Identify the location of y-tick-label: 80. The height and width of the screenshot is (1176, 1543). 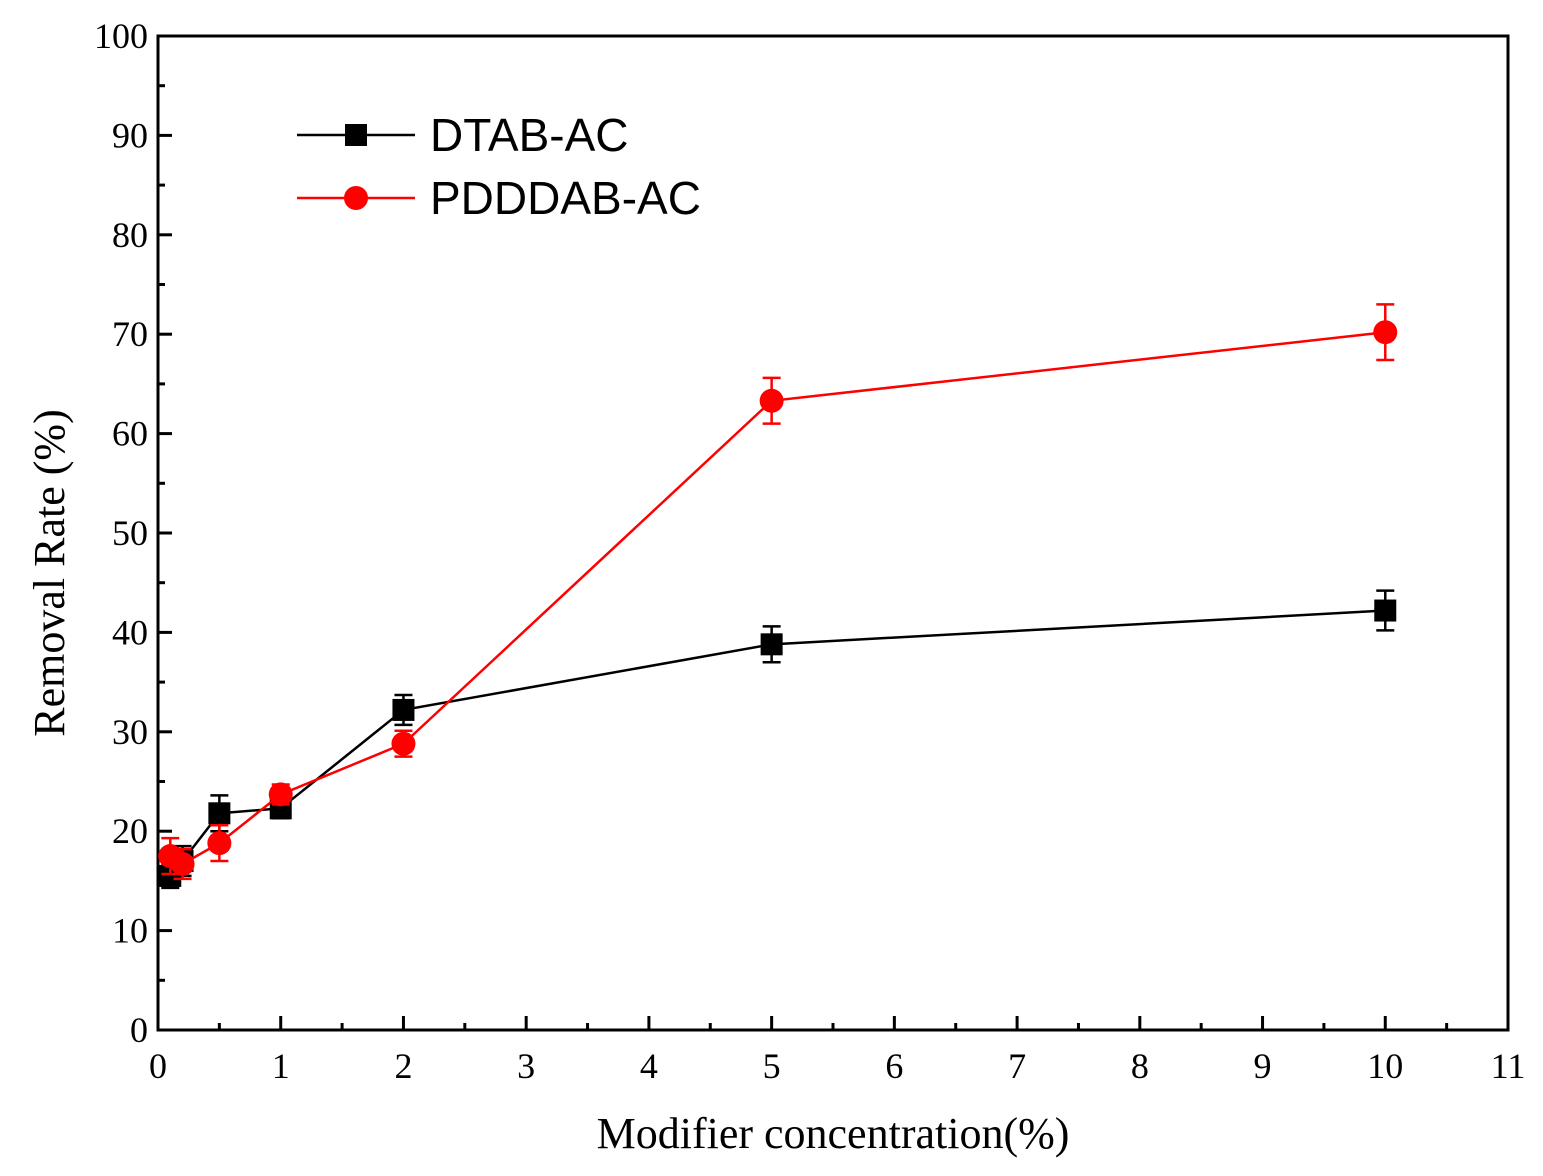
(130, 235).